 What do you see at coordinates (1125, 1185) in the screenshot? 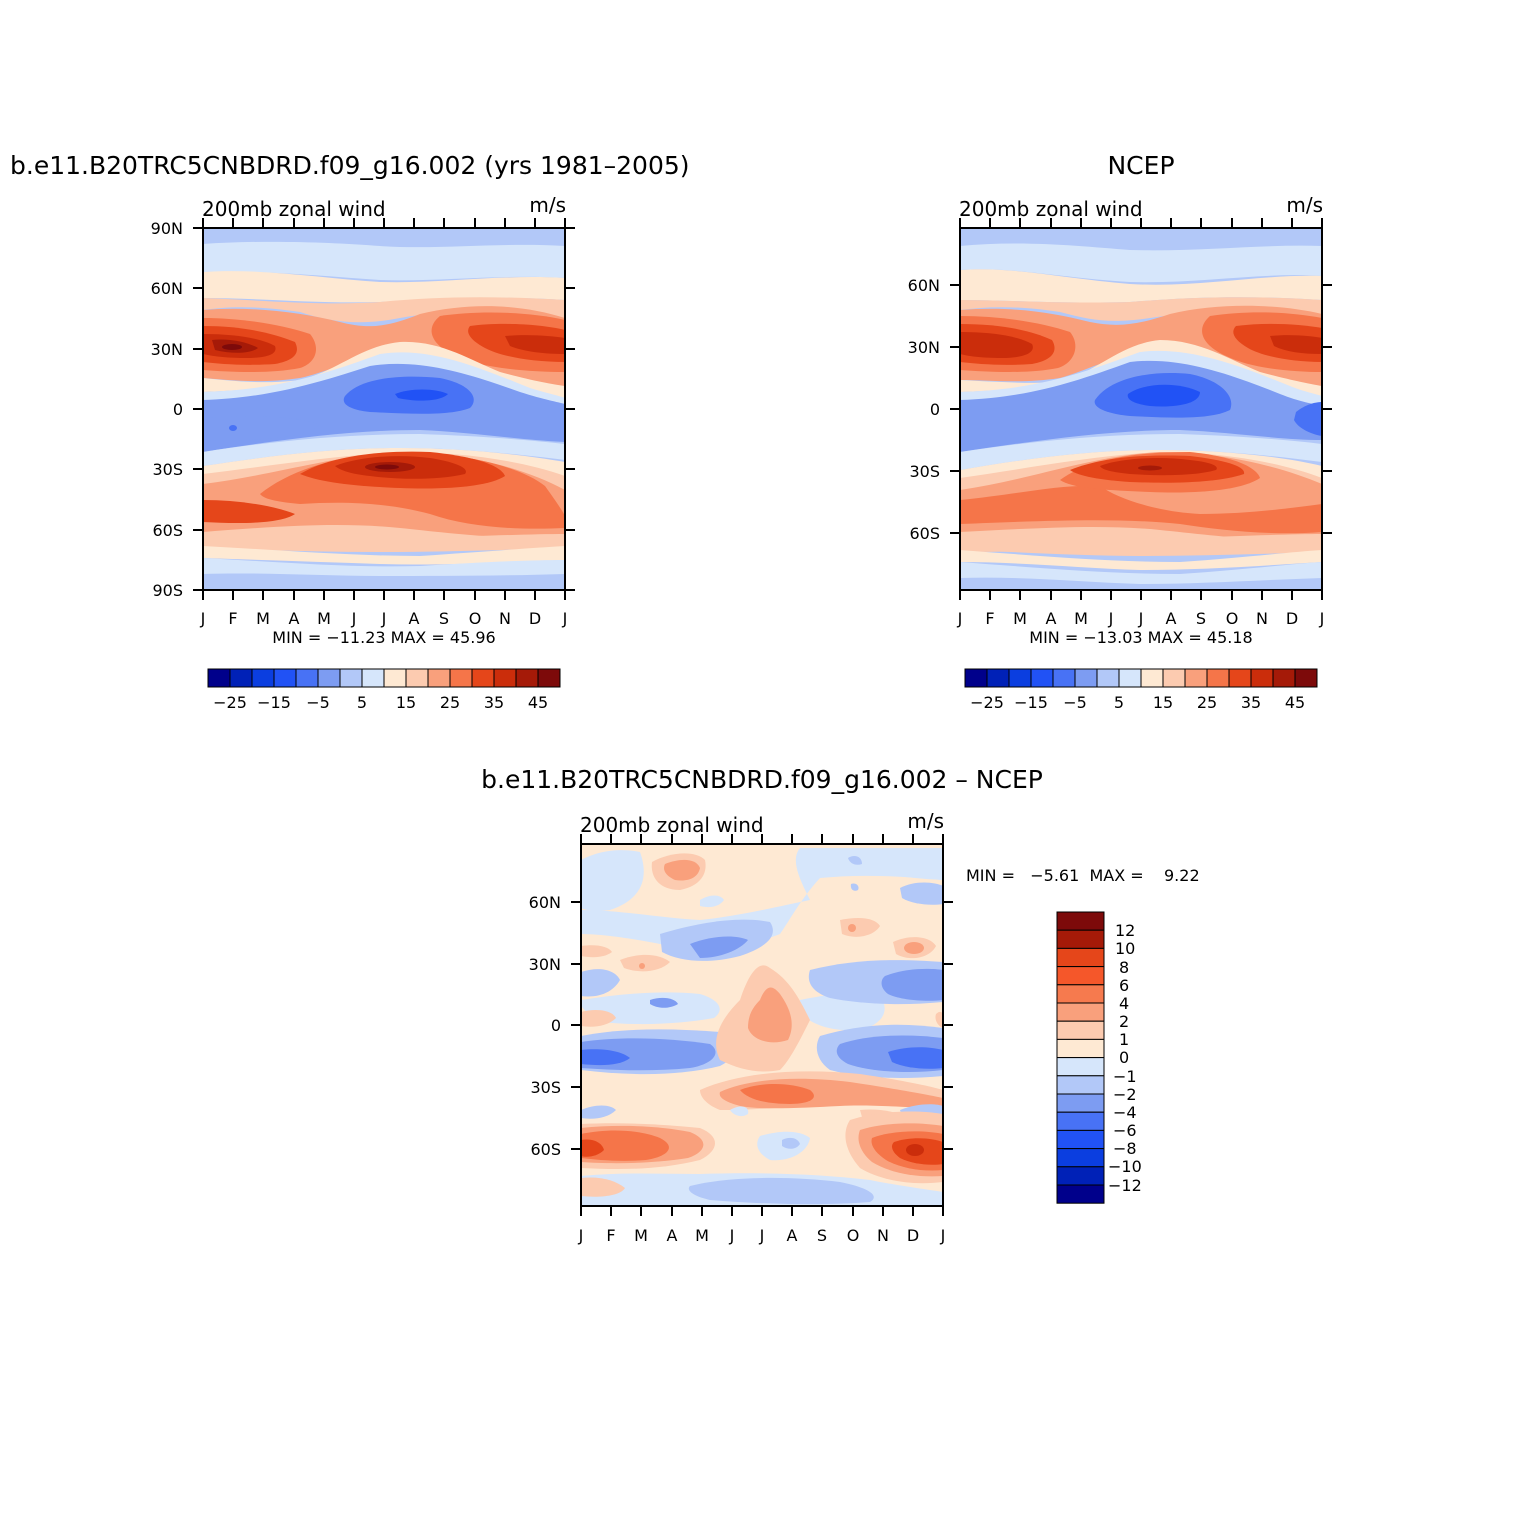
I see `colorbar-label: −12` at bounding box center [1125, 1185].